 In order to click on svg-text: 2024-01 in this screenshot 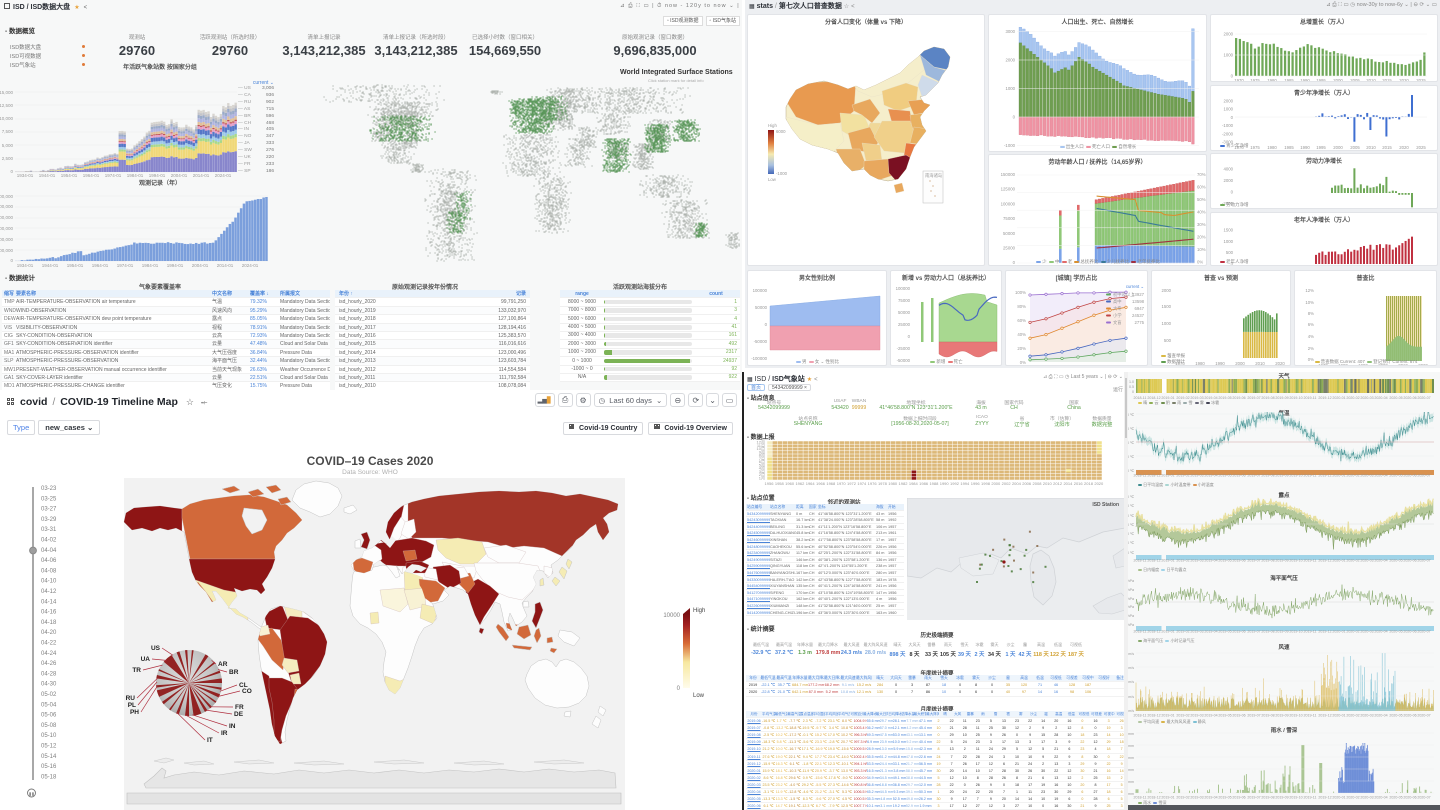, I will do `click(223, 175)`.